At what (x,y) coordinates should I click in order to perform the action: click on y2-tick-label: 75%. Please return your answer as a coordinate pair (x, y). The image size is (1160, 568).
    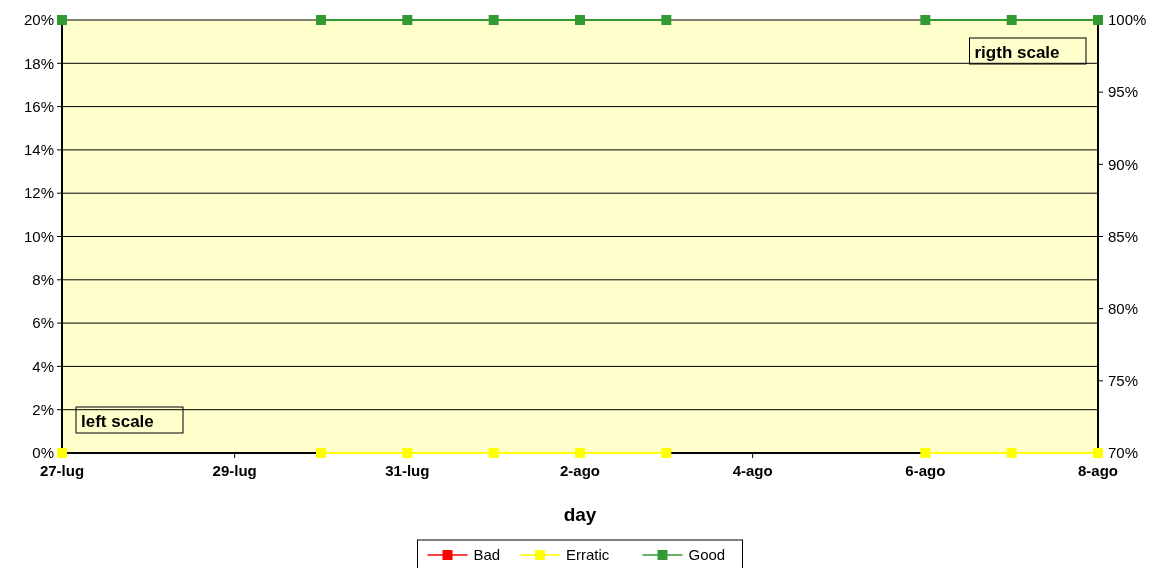
    Looking at the image, I should click on (1123, 381).